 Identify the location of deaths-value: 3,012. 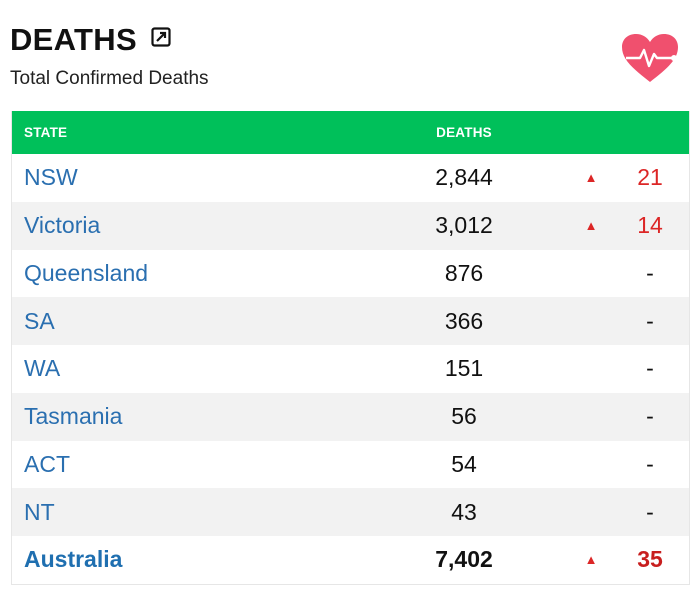
(464, 225).